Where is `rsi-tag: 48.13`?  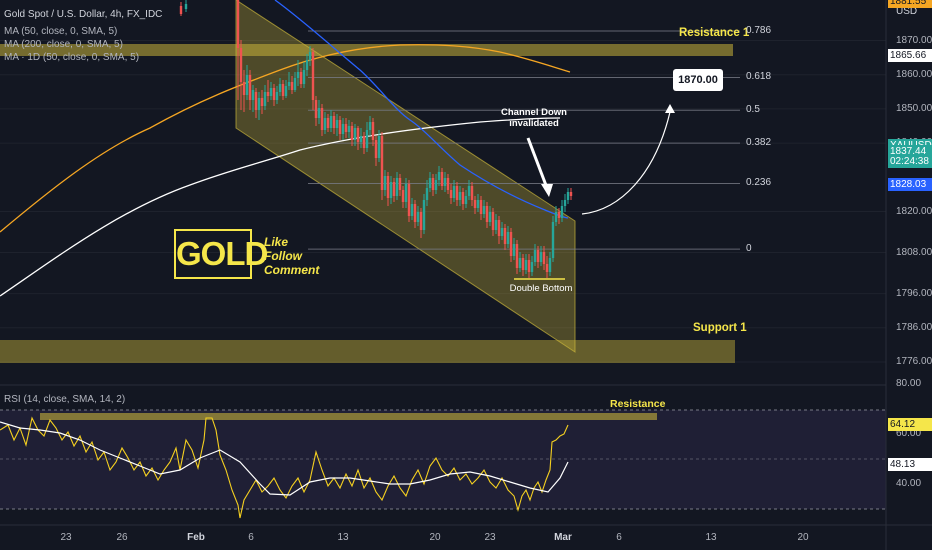 rsi-tag: 48.13 is located at coordinates (910, 464).